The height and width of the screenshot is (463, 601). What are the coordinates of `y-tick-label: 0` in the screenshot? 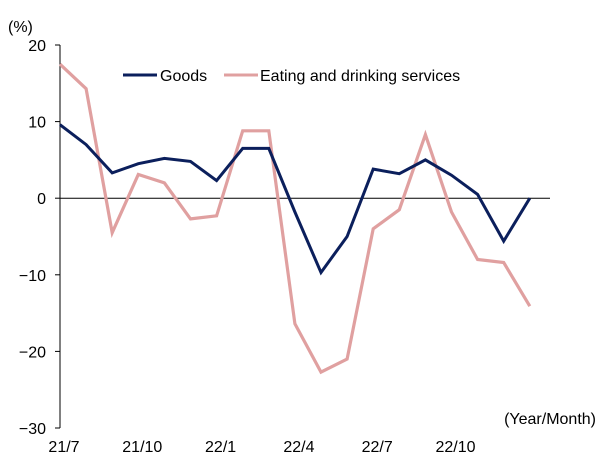 It's located at (41, 199).